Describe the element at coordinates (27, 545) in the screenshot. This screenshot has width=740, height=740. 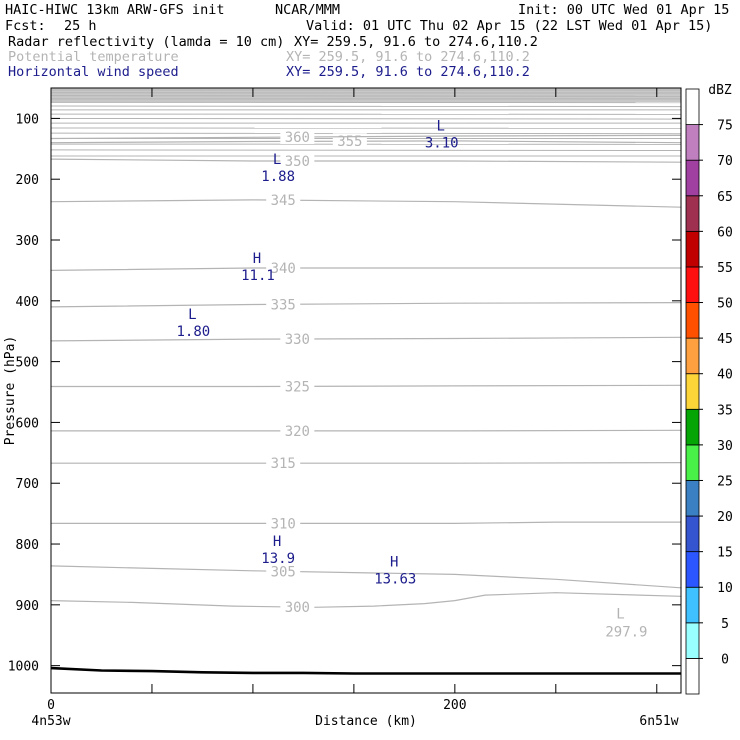
I see `y-tick-label: 800` at that location.